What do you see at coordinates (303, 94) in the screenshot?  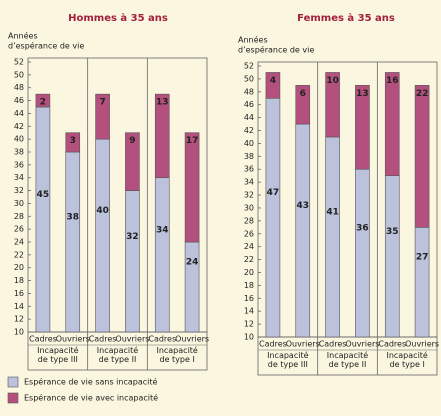 I see `value-label: 6` at bounding box center [303, 94].